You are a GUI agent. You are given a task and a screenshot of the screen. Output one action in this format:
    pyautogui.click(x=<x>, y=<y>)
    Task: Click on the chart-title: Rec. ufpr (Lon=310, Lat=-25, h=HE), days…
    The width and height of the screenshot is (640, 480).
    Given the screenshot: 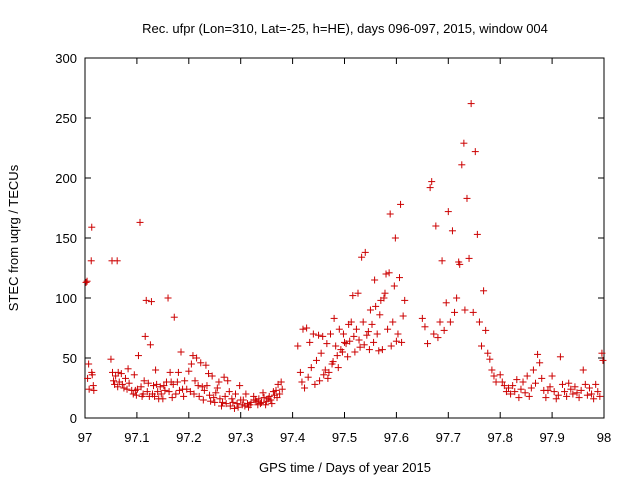 What is the action you would take?
    pyautogui.click(x=345, y=28)
    